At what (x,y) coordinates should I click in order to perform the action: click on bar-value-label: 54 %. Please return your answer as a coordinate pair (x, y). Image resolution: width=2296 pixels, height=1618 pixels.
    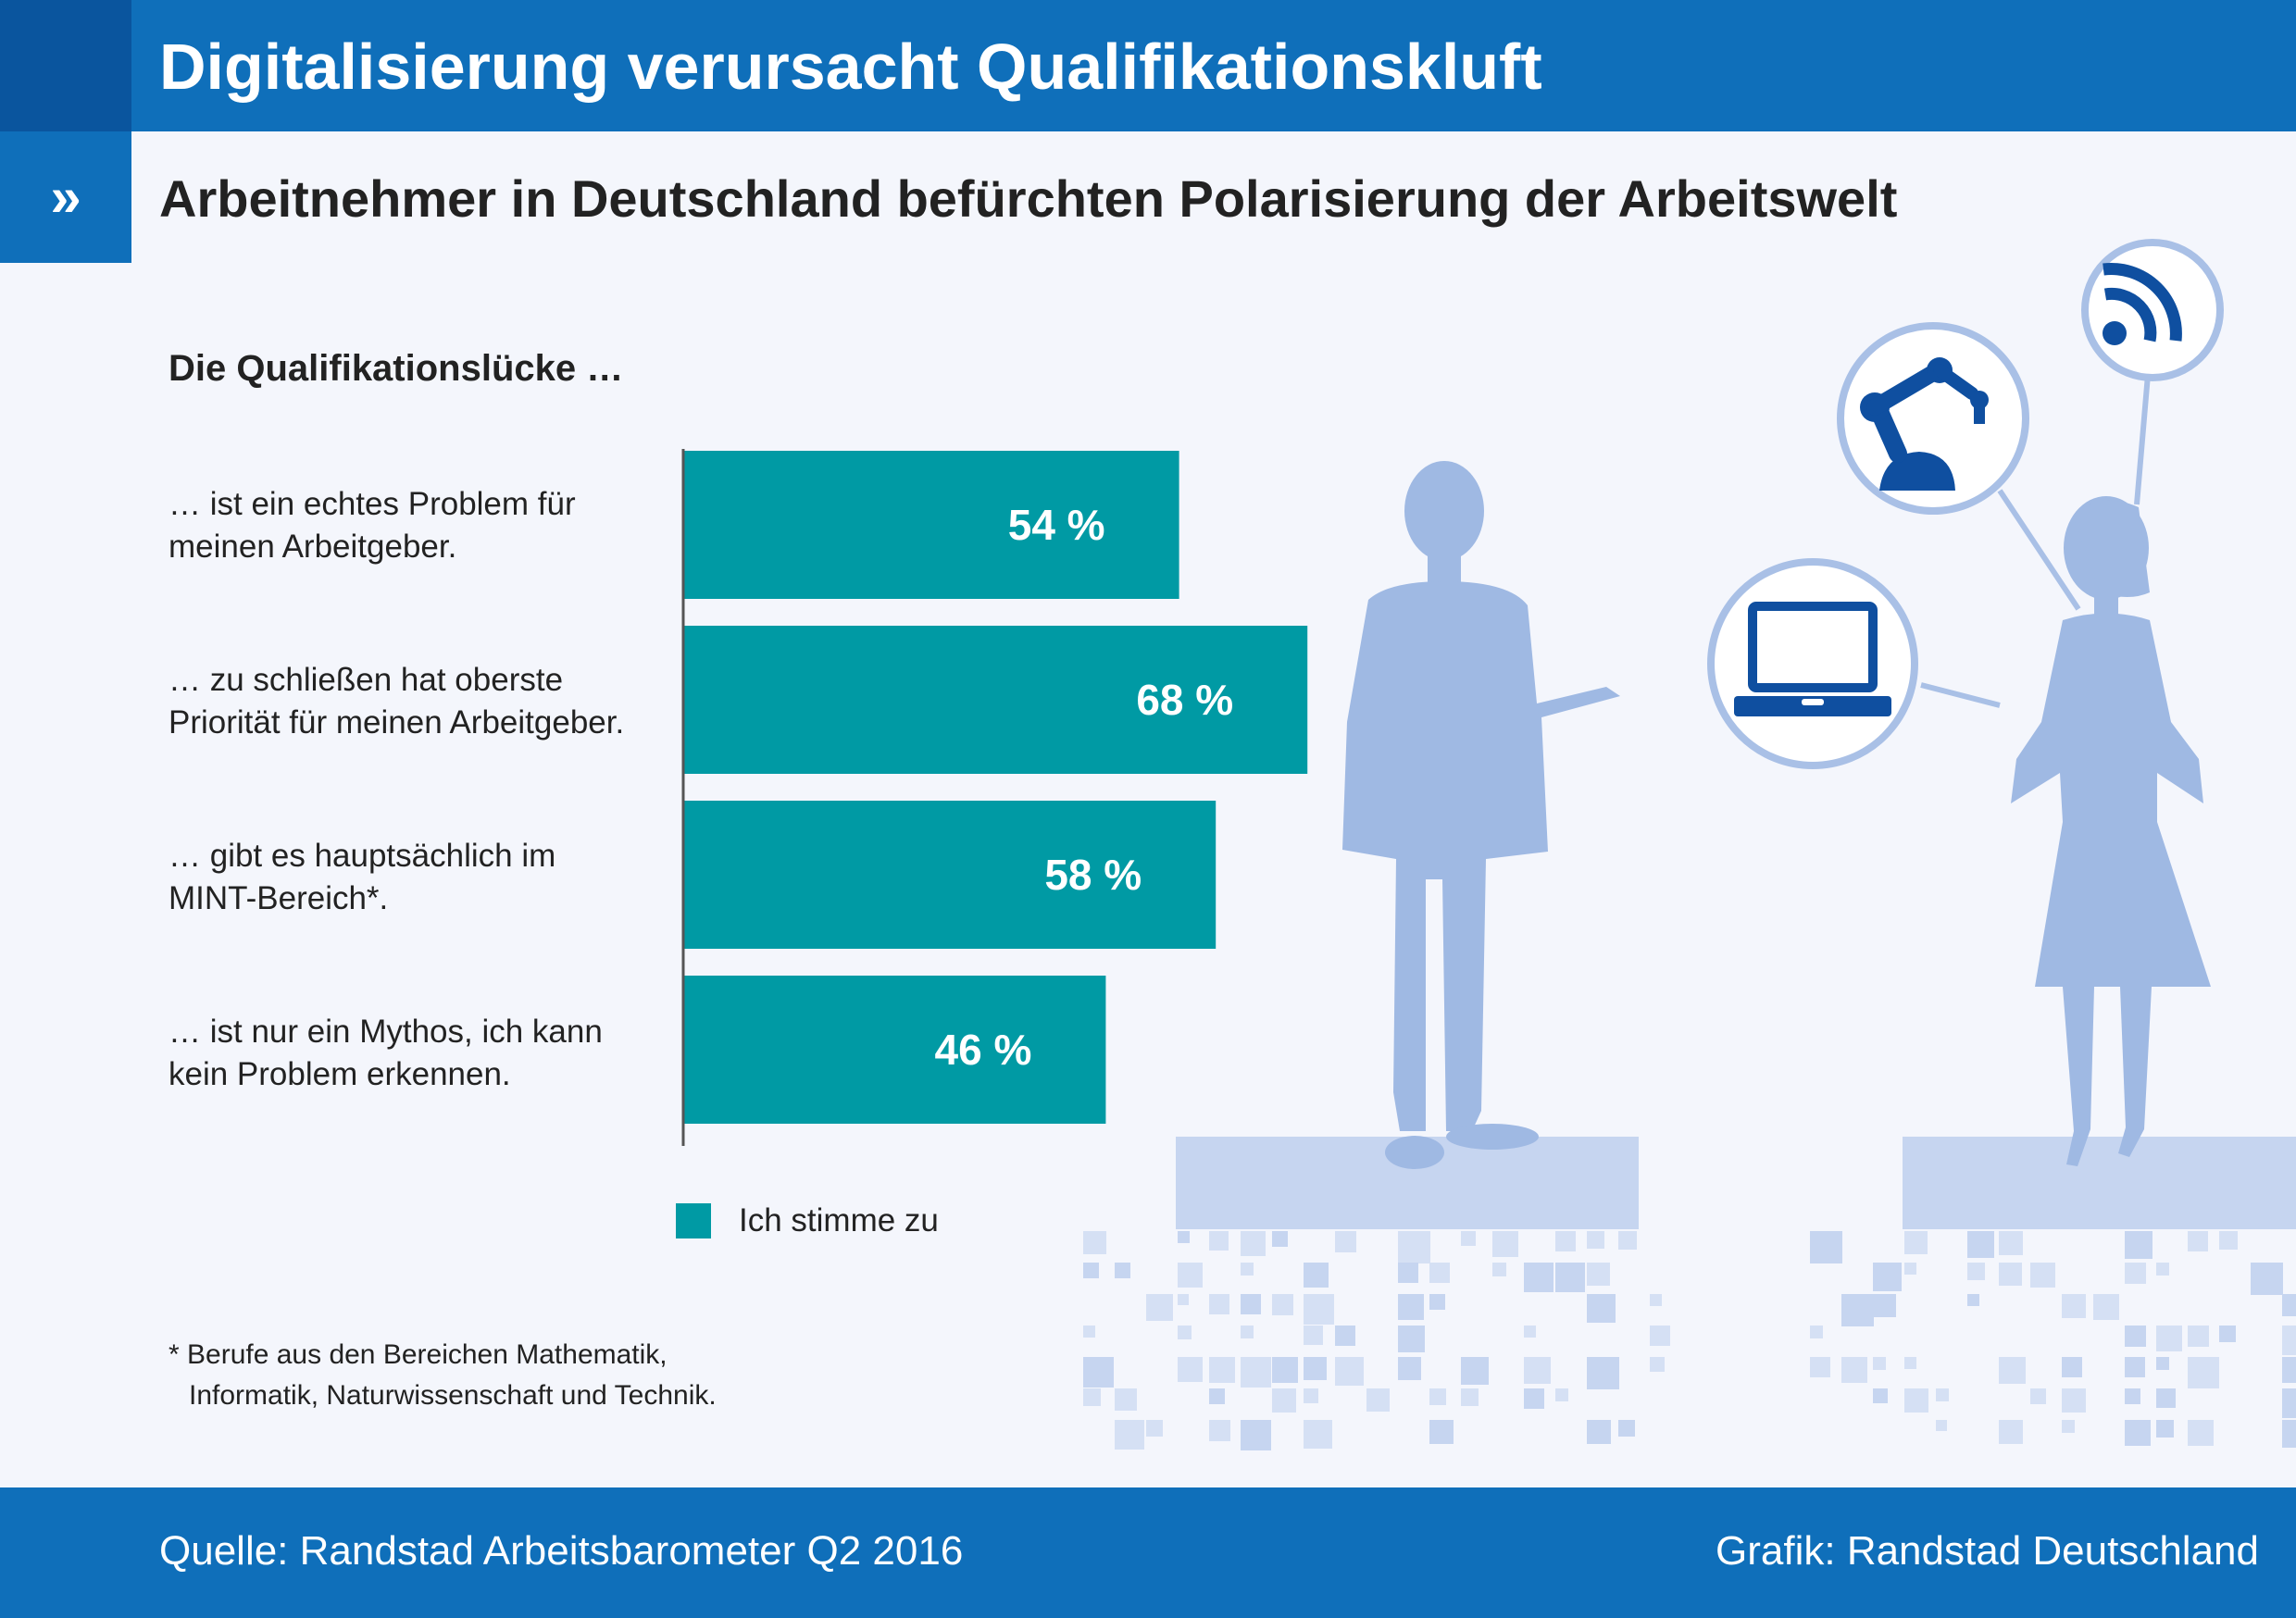
    Looking at the image, I should click on (1056, 525).